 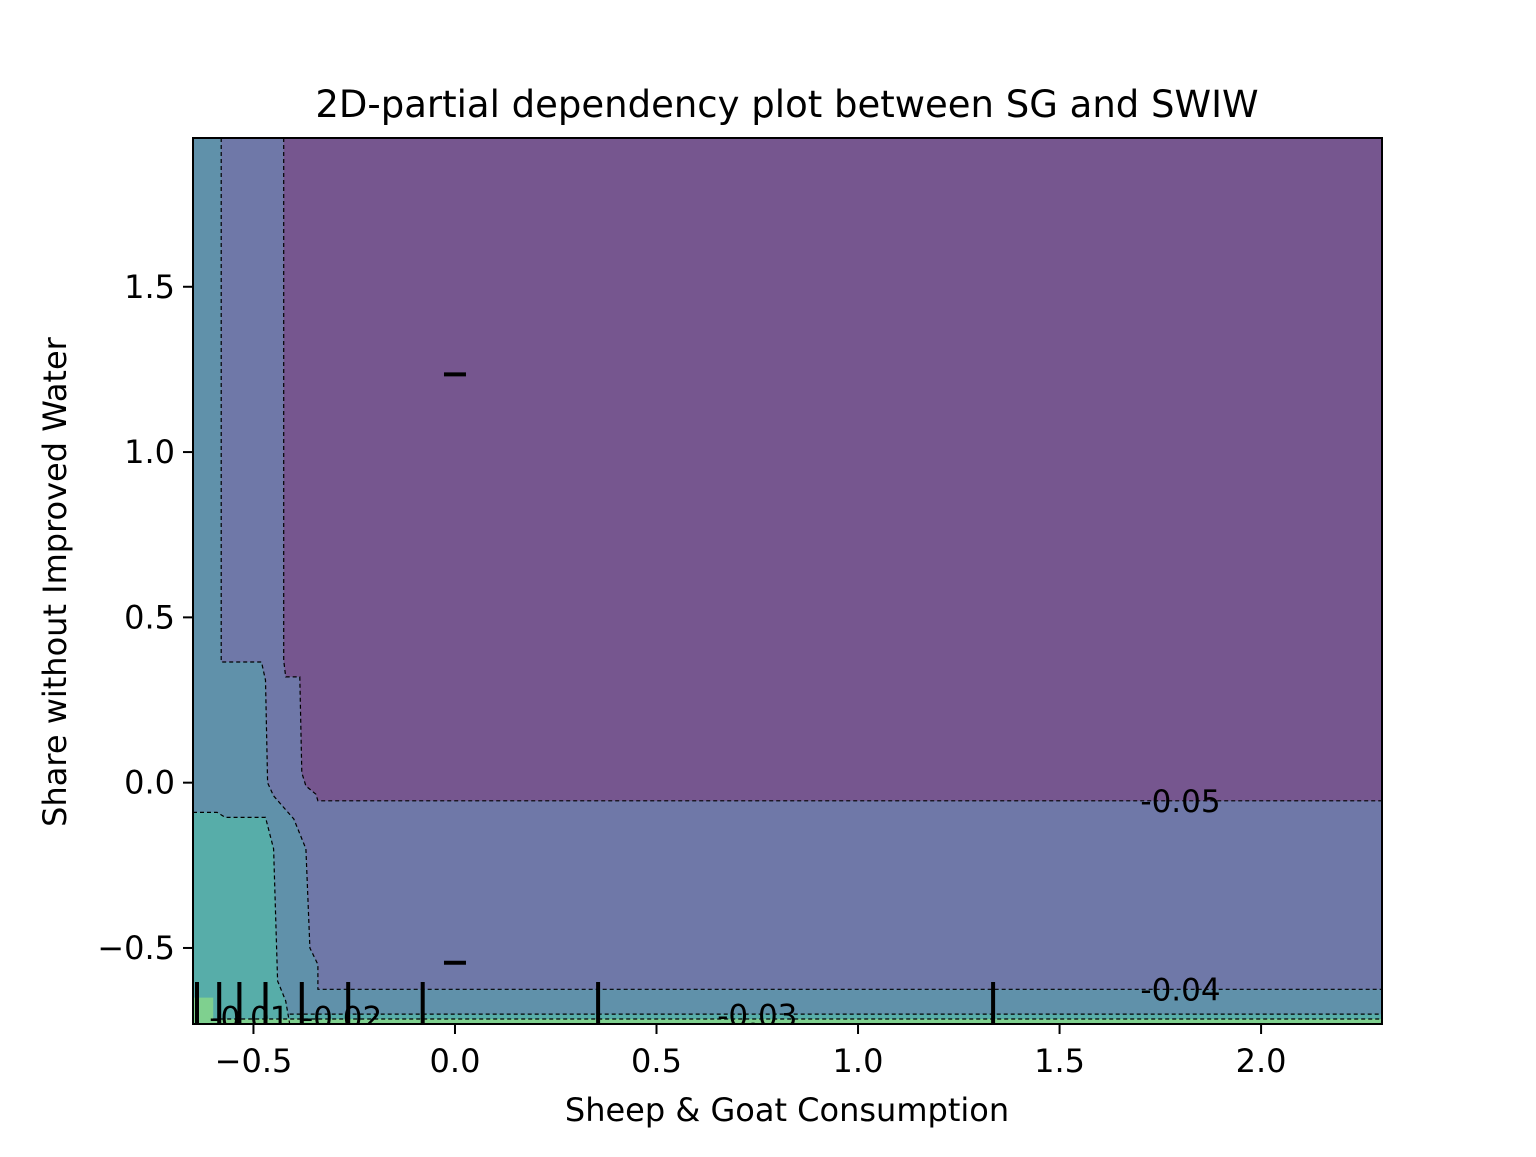 What do you see at coordinates (1261, 1061) in the screenshot?
I see `x-tick-label: 2.0` at bounding box center [1261, 1061].